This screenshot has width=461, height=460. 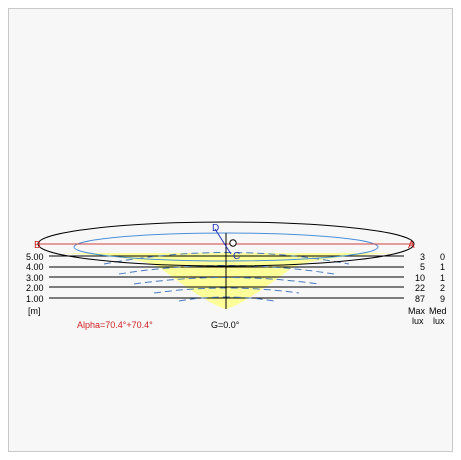 I want to click on point-d-label: D, so click(x=215, y=228).